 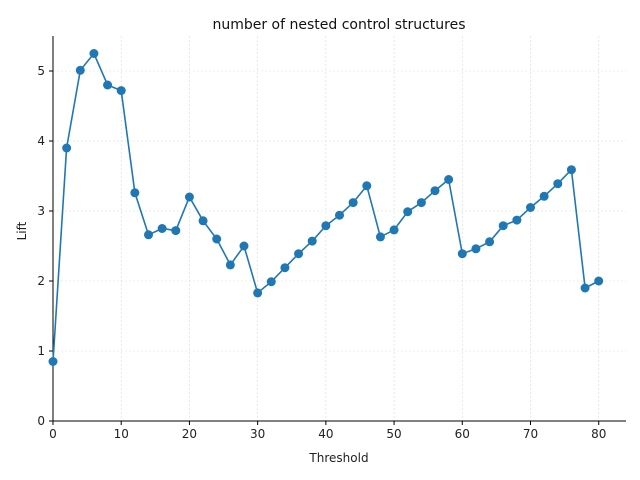 I want to click on x-tick-label: 50, so click(x=393, y=434).